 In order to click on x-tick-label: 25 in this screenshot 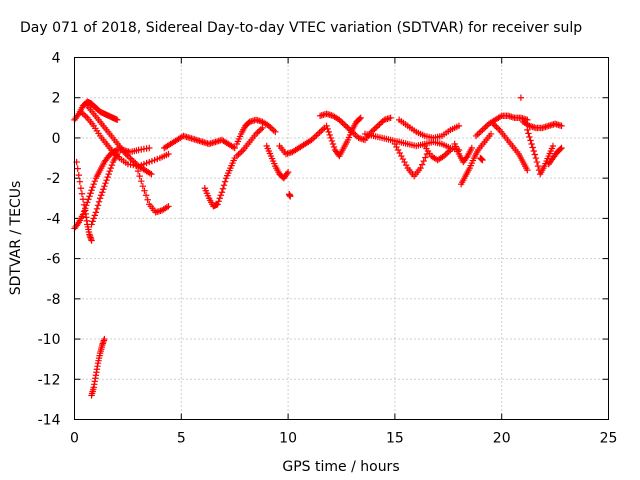, I will do `click(609, 439)`.